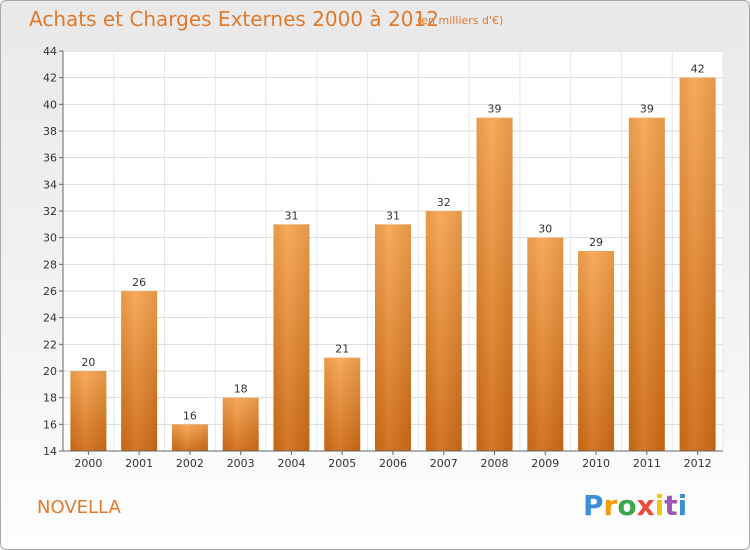 Image resolution: width=750 pixels, height=550 pixels. What do you see at coordinates (50, 158) in the screenshot?
I see `y-tick-label: 36` at bounding box center [50, 158].